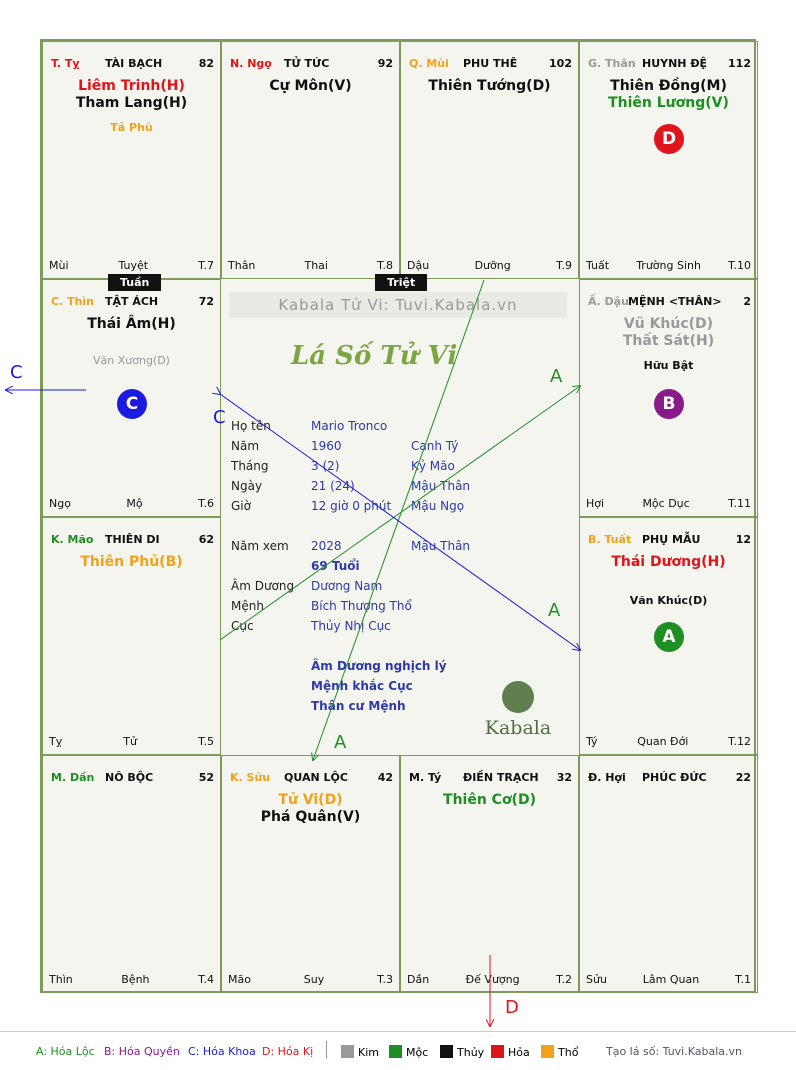 Image resolution: width=796 pixels, height=1070 pixels. I want to click on legend-hoa-label: Hỏa, so click(519, 1052).